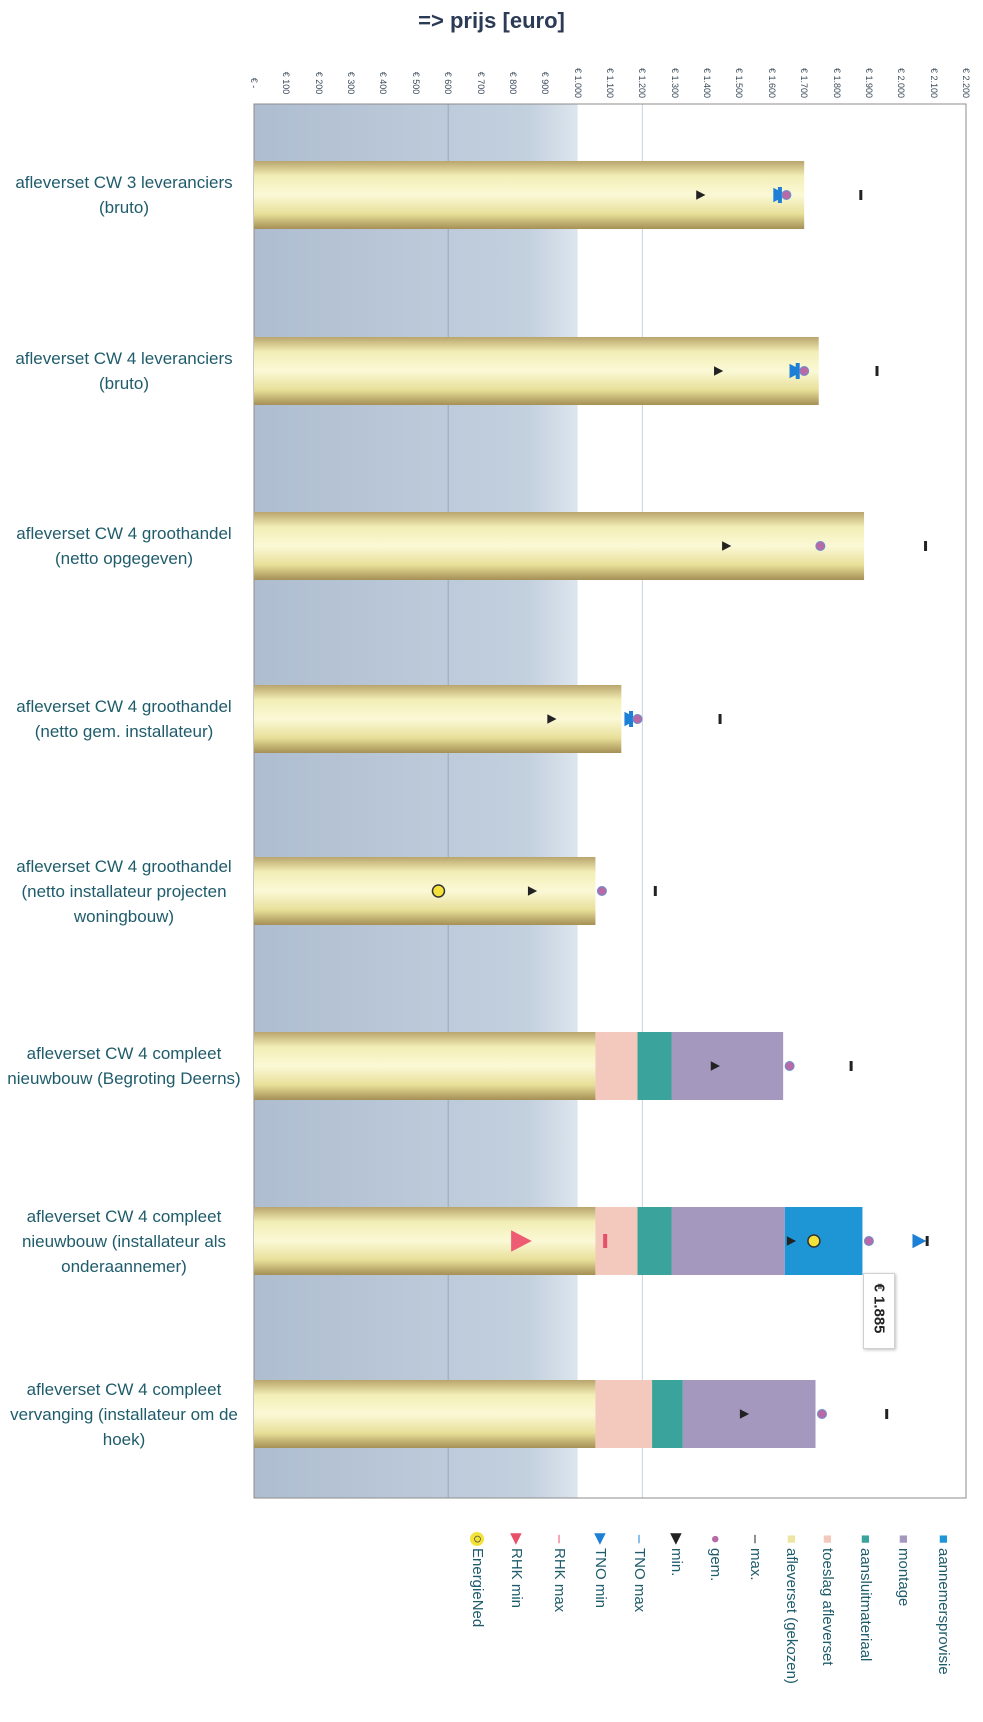 The height and width of the screenshot is (1722, 983). I want to click on legend-label: EnergieNed, so click(477, 1587).